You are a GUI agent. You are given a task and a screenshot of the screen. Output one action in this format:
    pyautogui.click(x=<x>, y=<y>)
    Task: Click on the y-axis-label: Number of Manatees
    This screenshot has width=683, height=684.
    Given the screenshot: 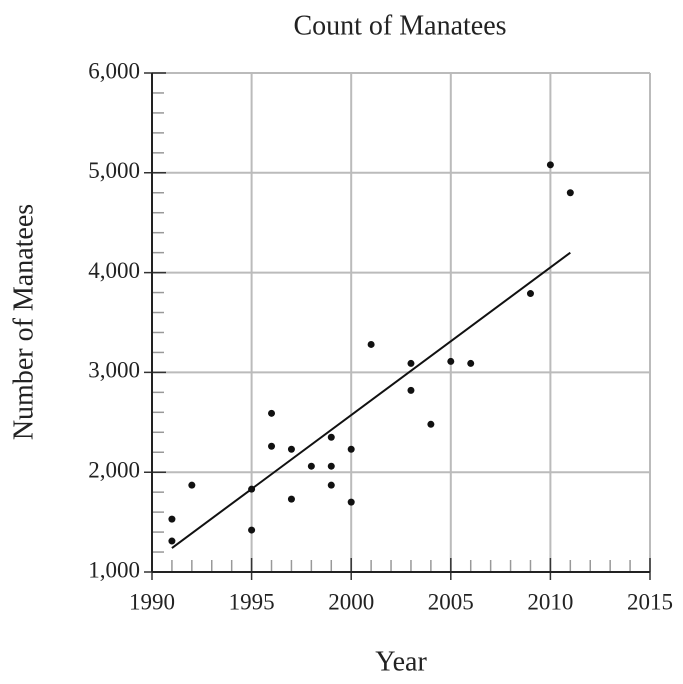 What is the action you would take?
    pyautogui.click(x=23, y=322)
    